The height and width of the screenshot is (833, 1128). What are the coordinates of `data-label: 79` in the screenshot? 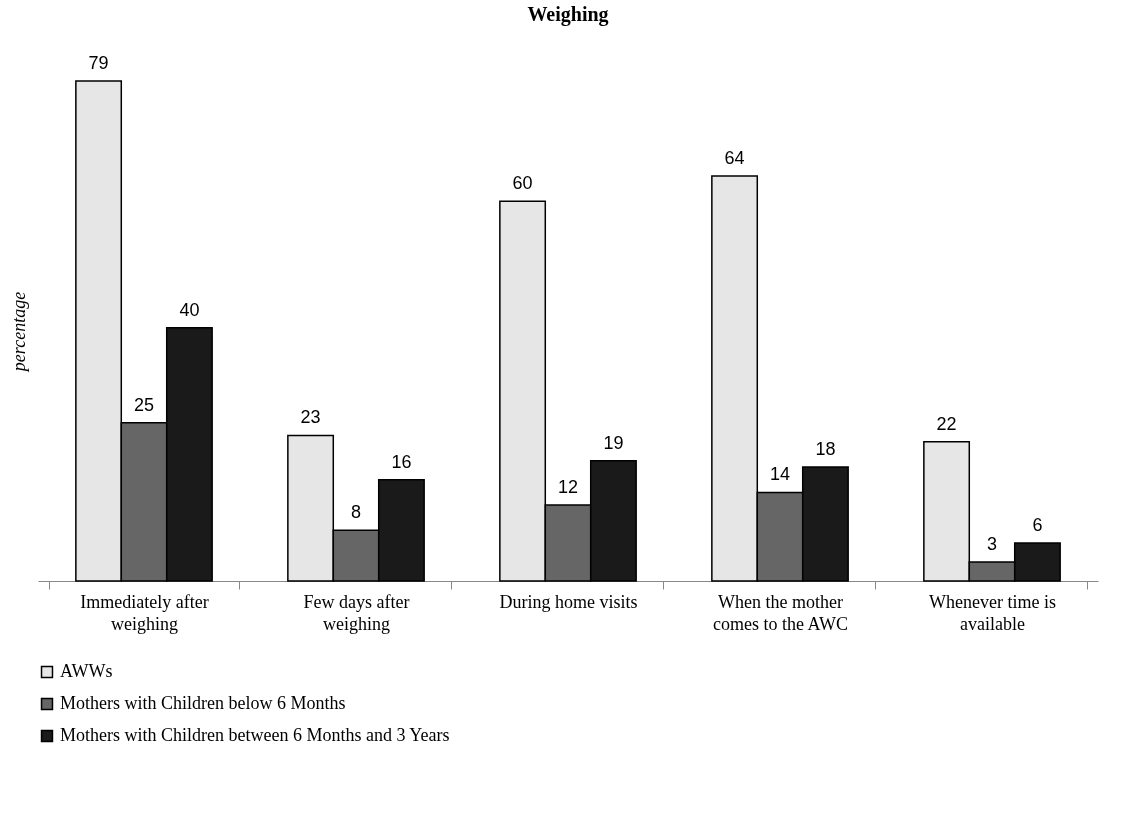 It's located at (98, 63).